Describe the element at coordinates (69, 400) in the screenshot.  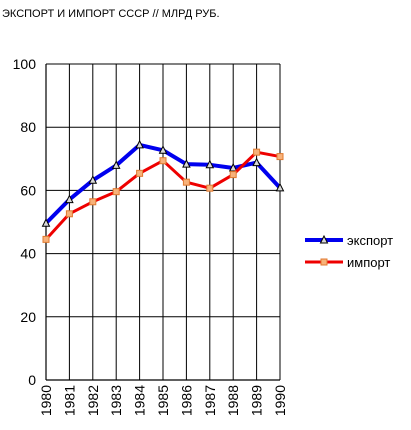
I see `x-tick-label: 1981` at that location.